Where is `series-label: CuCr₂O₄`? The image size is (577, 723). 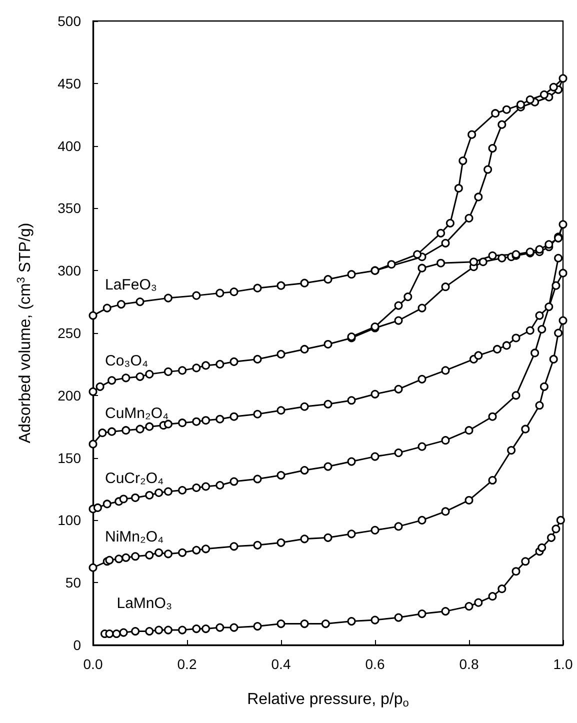
series-label: CuCr₂O₄ is located at coordinates (134, 478).